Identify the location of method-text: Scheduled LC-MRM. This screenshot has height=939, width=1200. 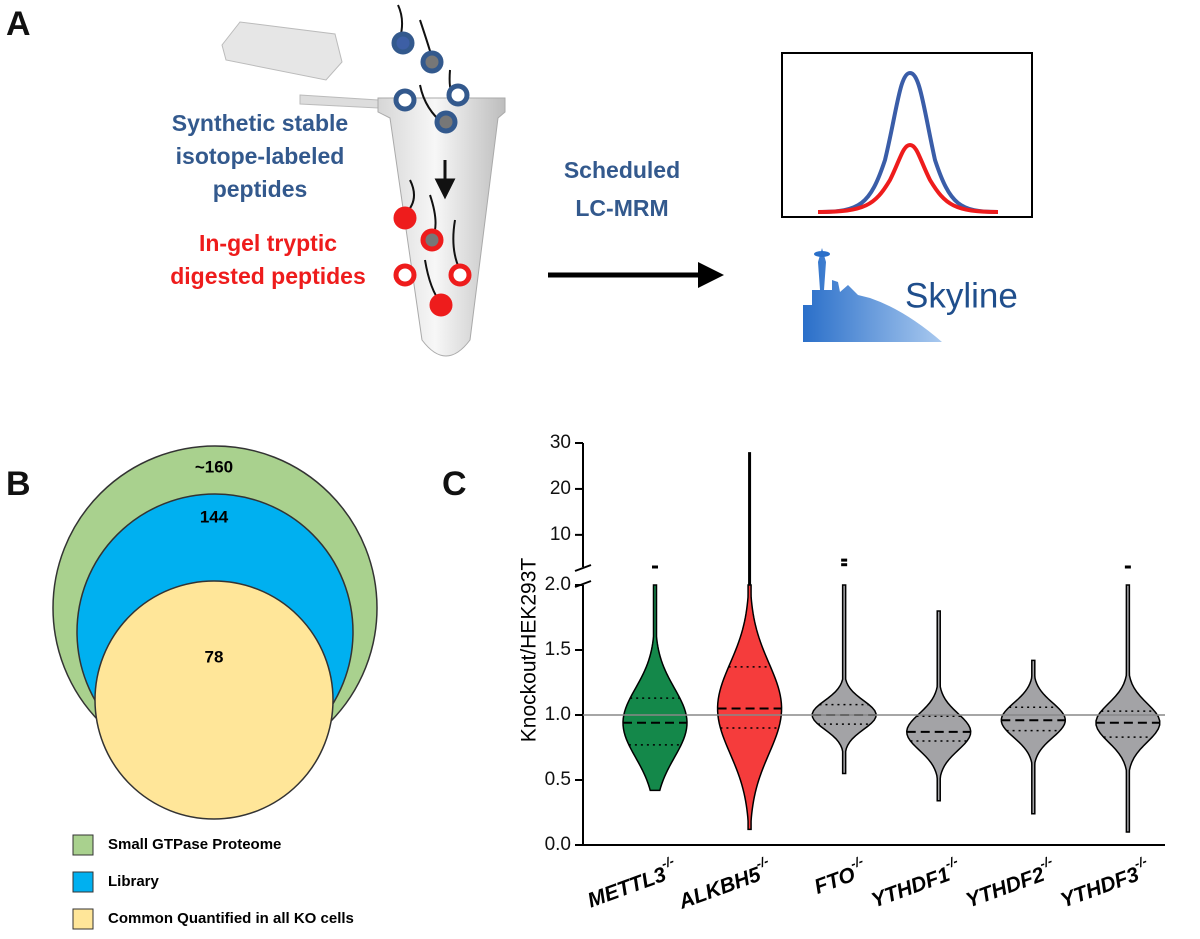
(622, 189).